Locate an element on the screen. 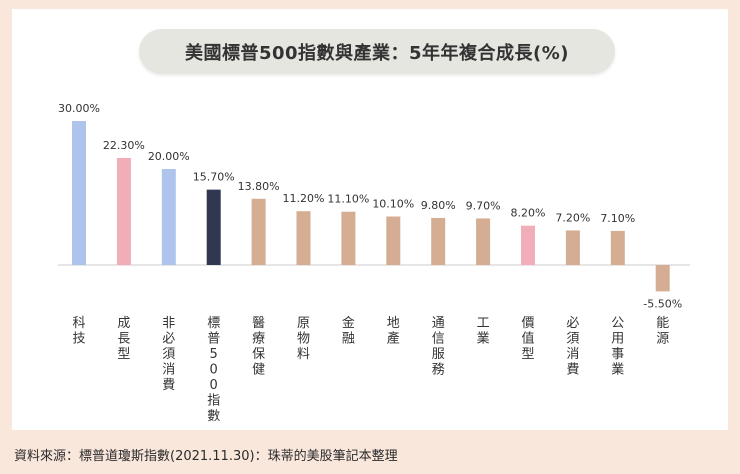  category-label-char: 通 is located at coordinates (438, 323).